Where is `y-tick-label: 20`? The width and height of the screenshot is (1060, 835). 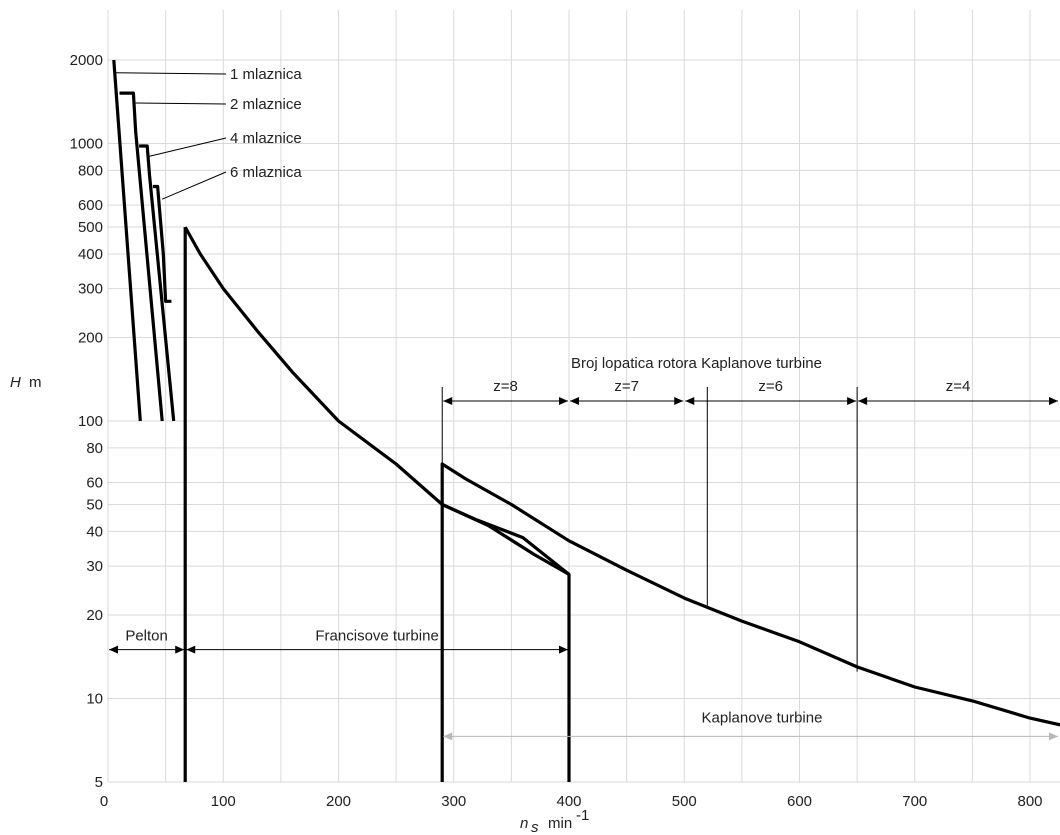 y-tick-label: 20 is located at coordinates (94, 615).